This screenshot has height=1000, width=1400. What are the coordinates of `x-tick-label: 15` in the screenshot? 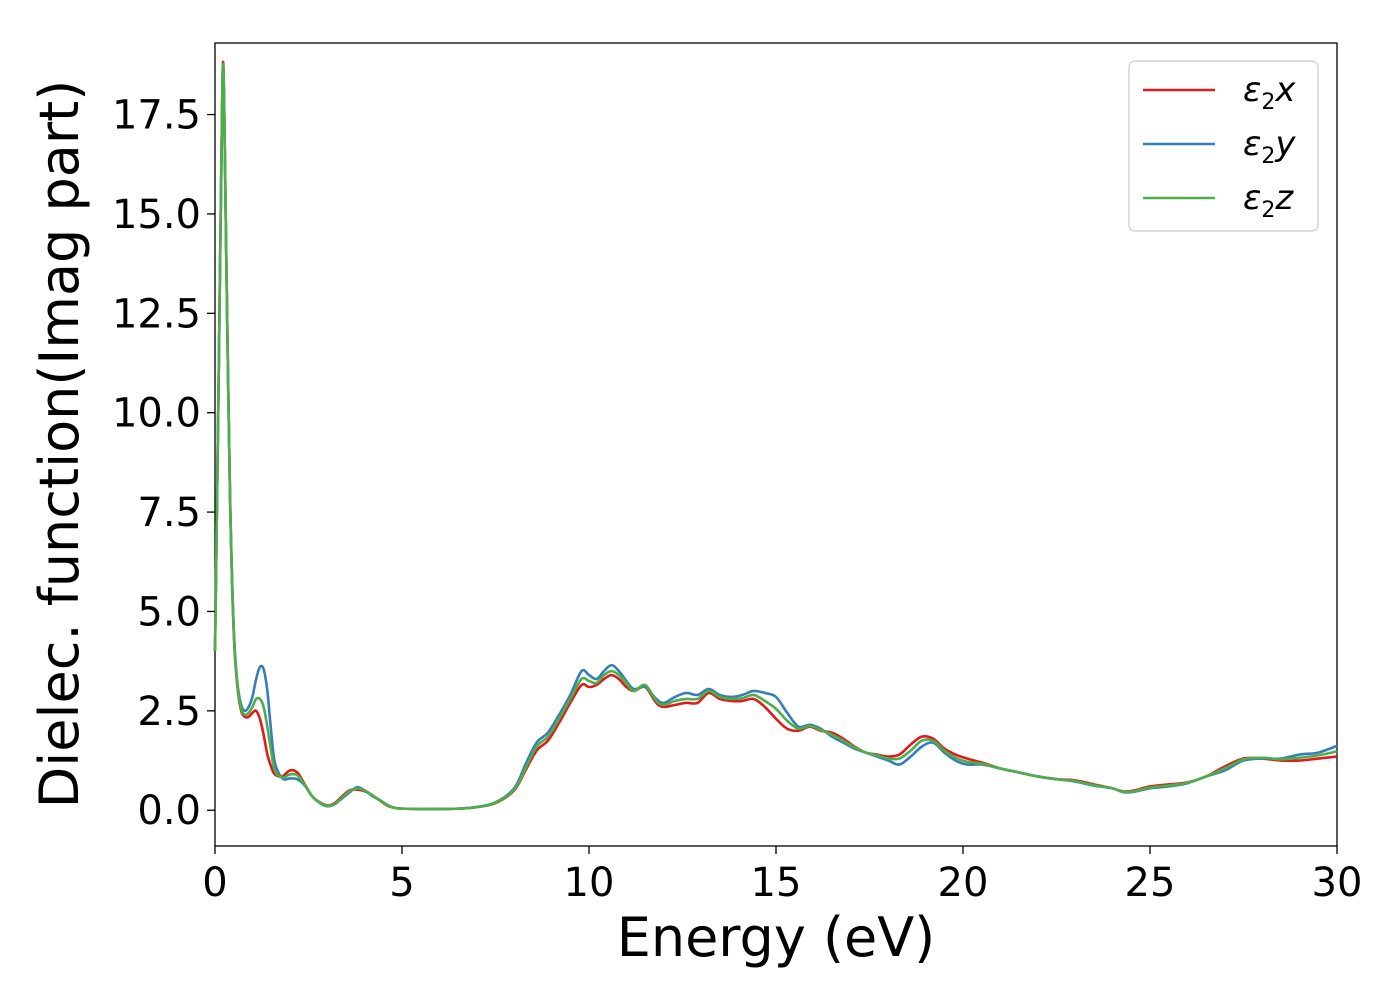 It's located at (776, 883).